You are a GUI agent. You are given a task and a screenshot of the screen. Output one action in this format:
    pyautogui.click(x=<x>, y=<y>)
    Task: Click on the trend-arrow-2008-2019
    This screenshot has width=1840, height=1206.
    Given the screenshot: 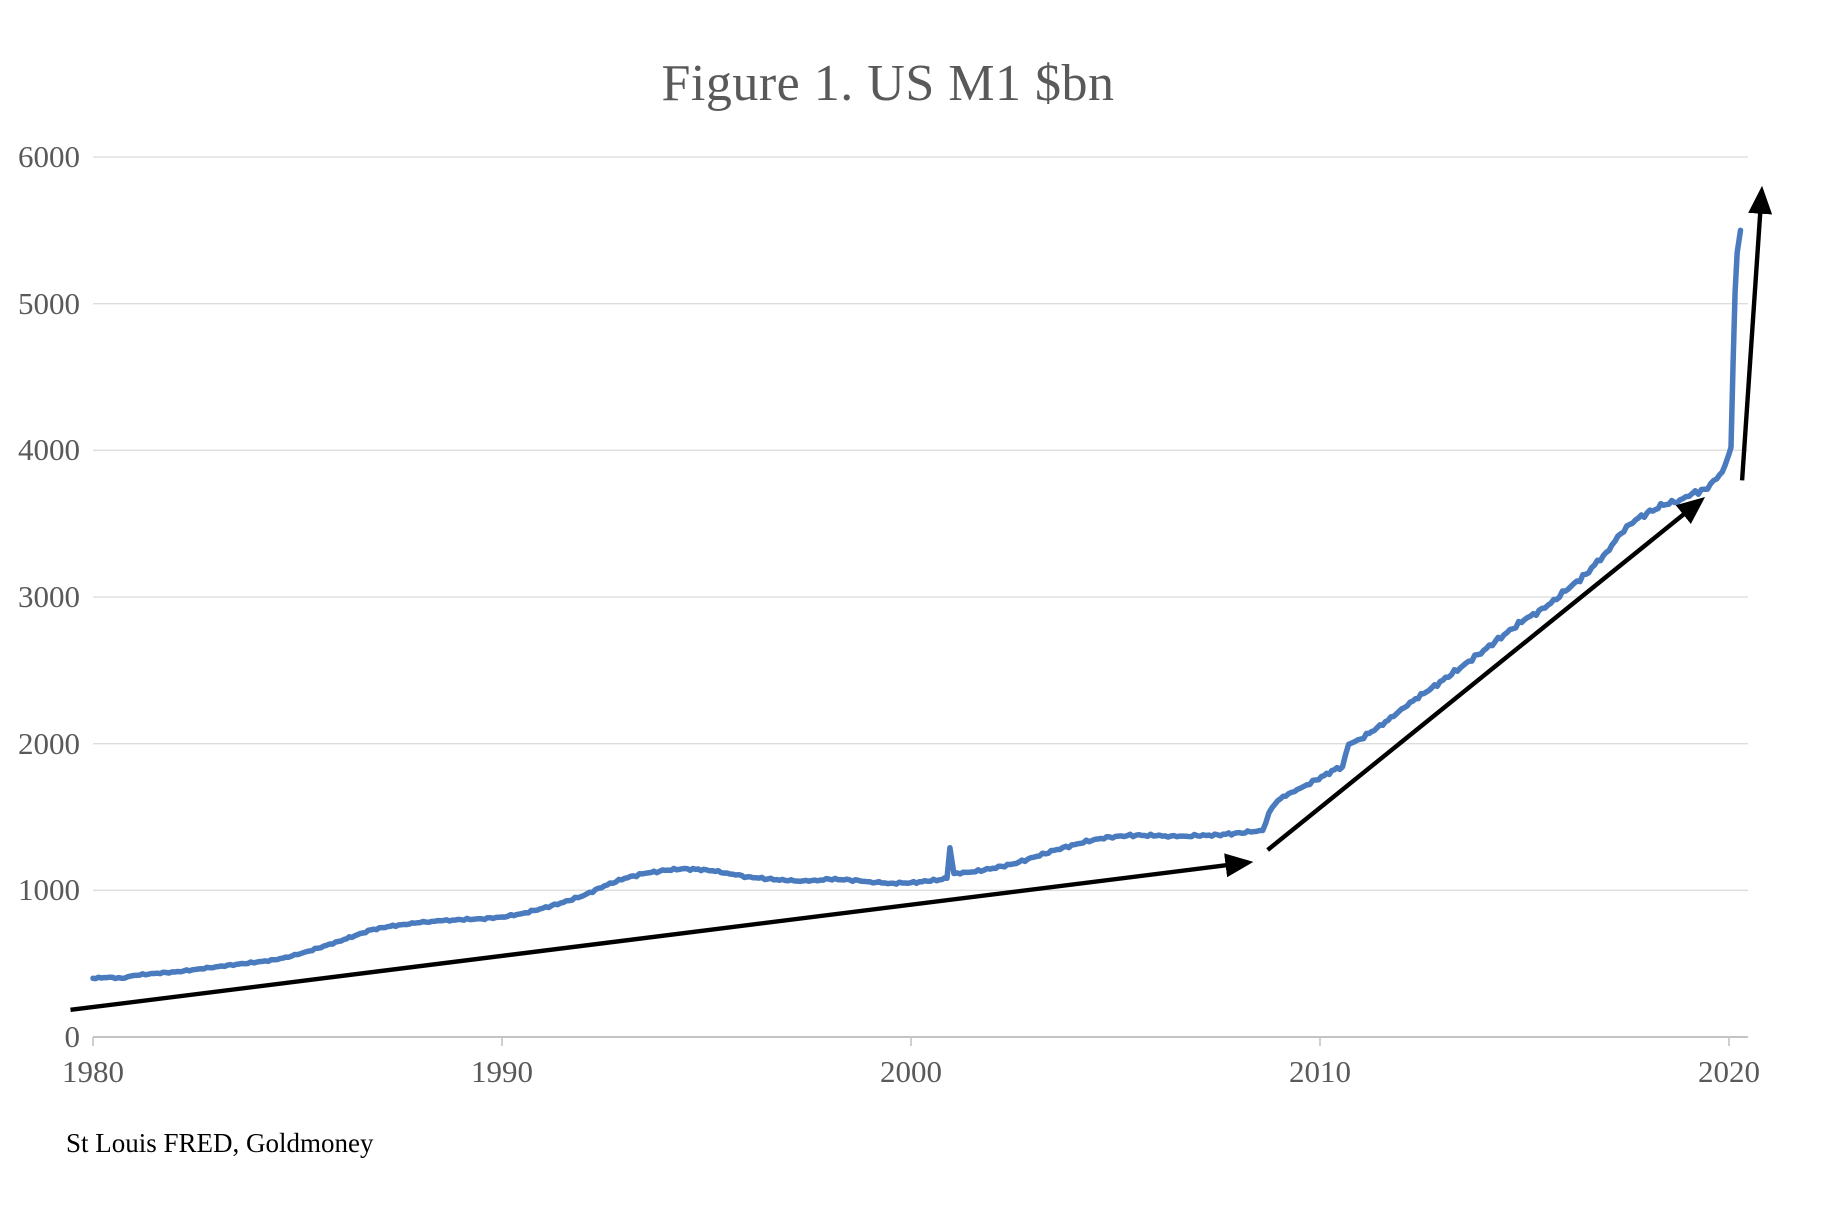 What is the action you would take?
    pyautogui.click(x=1486, y=674)
    